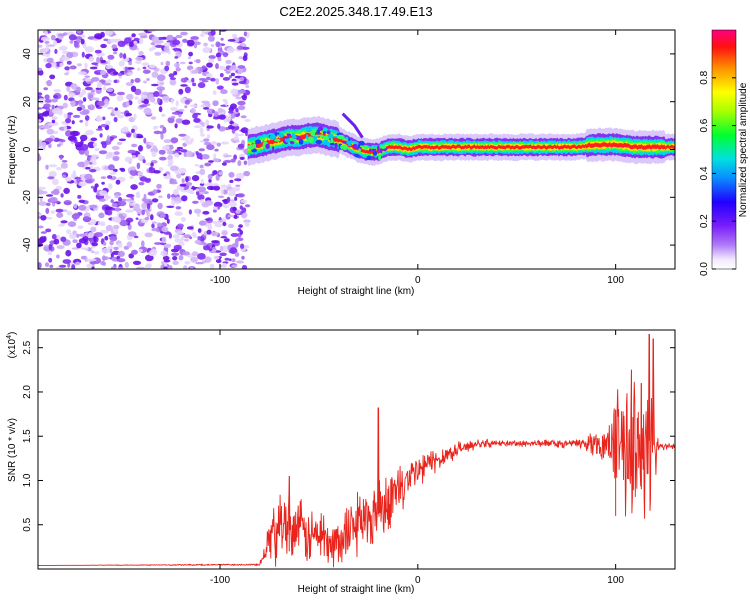 The height and width of the screenshot is (600, 750). Describe the element at coordinates (615, 580) in the screenshot. I see `snr-x-tick-label: 100` at that location.